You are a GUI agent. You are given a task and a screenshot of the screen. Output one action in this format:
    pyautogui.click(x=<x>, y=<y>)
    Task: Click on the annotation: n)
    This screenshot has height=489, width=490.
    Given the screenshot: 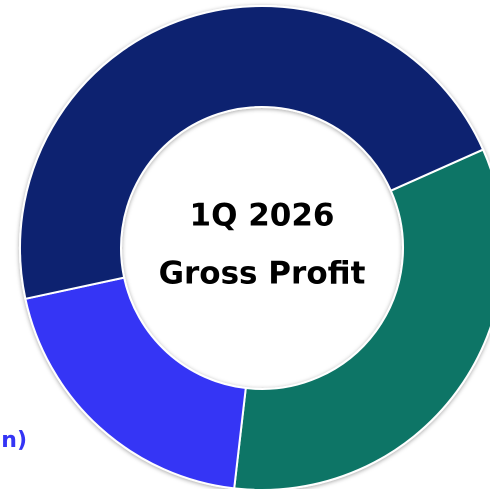 What is the action you would take?
    pyautogui.click(x=14, y=440)
    